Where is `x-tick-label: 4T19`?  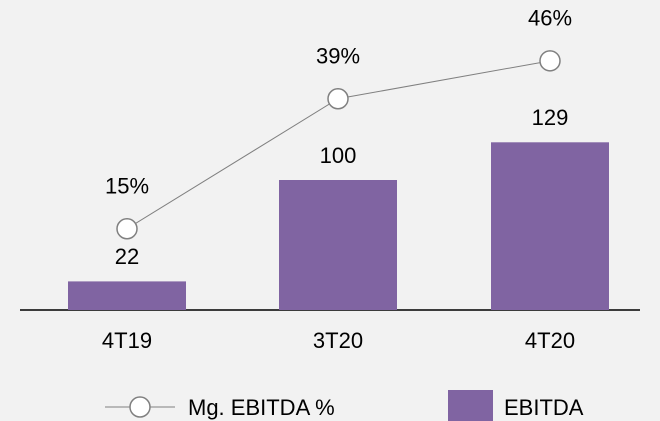 x-tick-label: 4T19 is located at coordinates (127, 340).